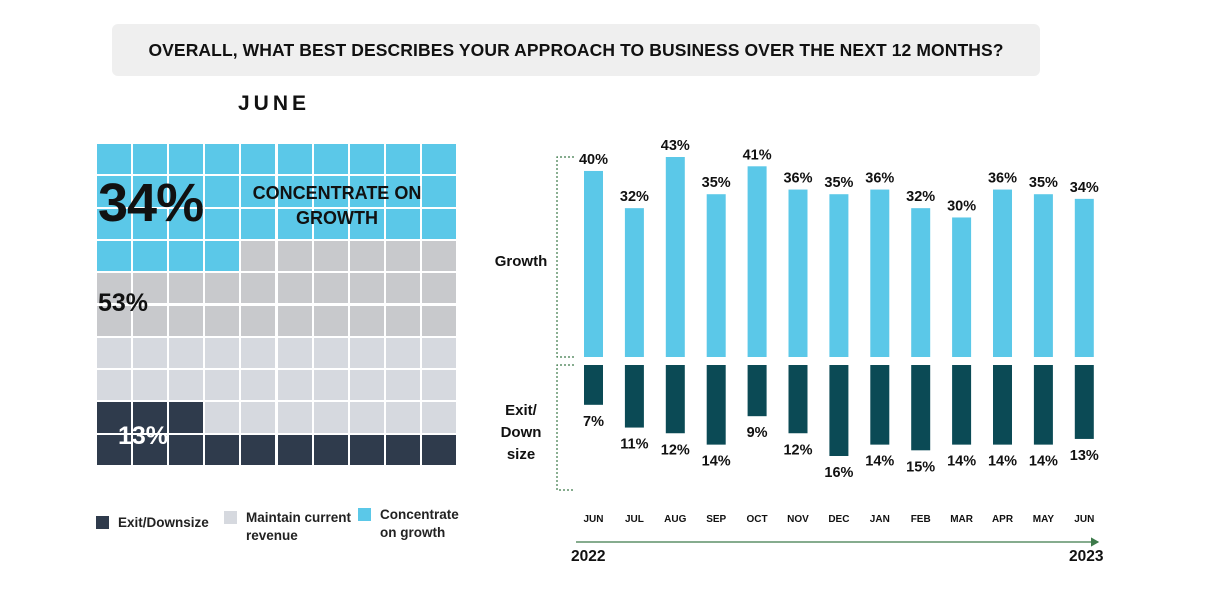  Describe the element at coordinates (838, 183) in the screenshot. I see `growth-value-label: 35%` at that location.